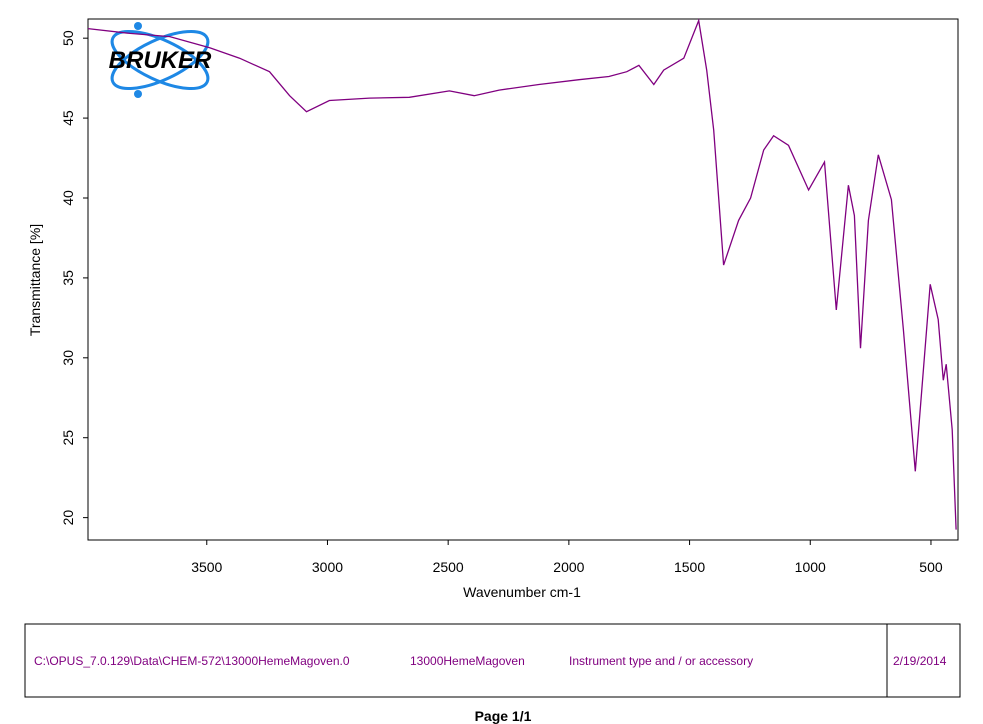  I want to click on x-tick-label: 2500, so click(448, 567).